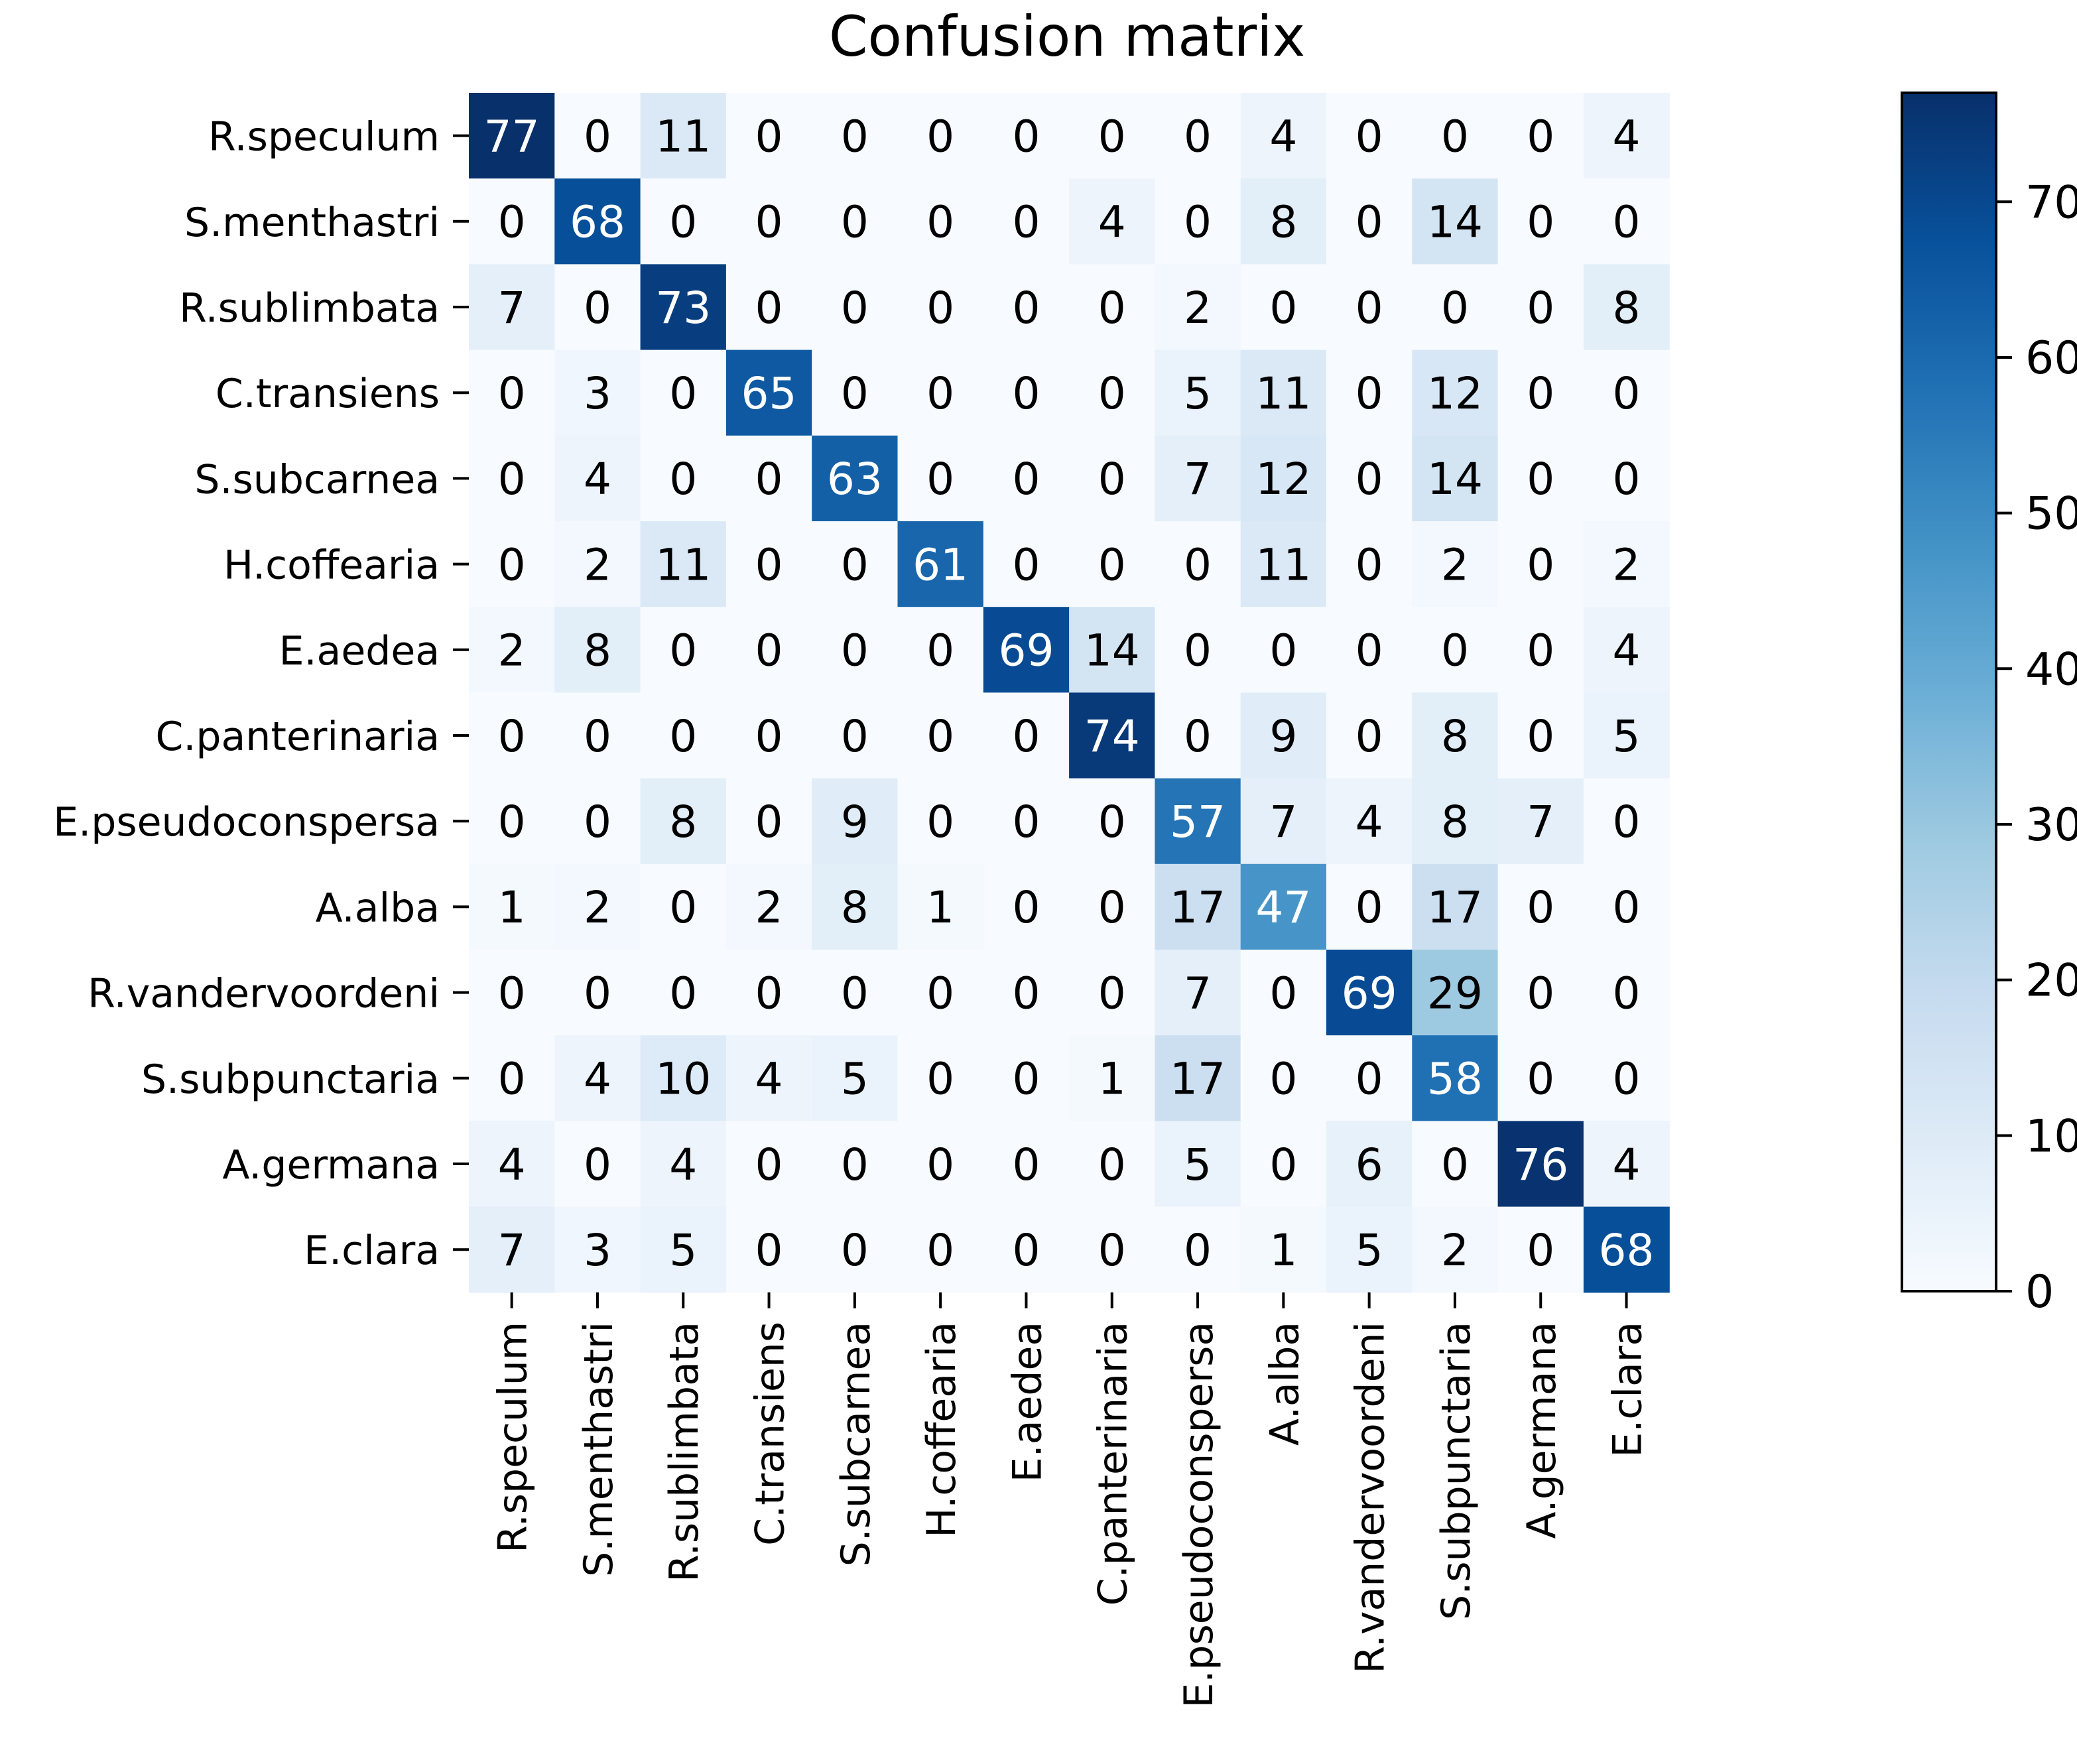 The image size is (2077, 1764). I want to click on cell-value-label: 68, so click(1627, 1250).